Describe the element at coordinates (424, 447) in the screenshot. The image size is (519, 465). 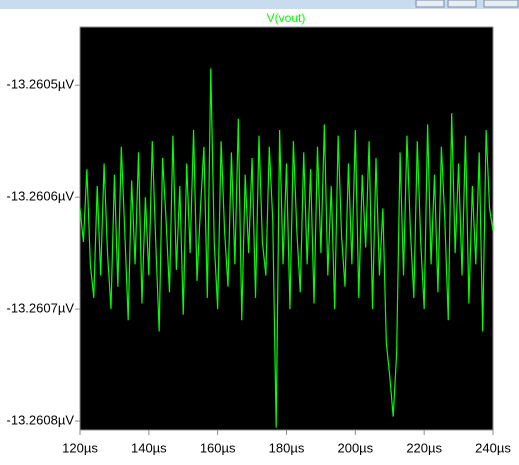
I see `x-tick-label: 220µs` at that location.